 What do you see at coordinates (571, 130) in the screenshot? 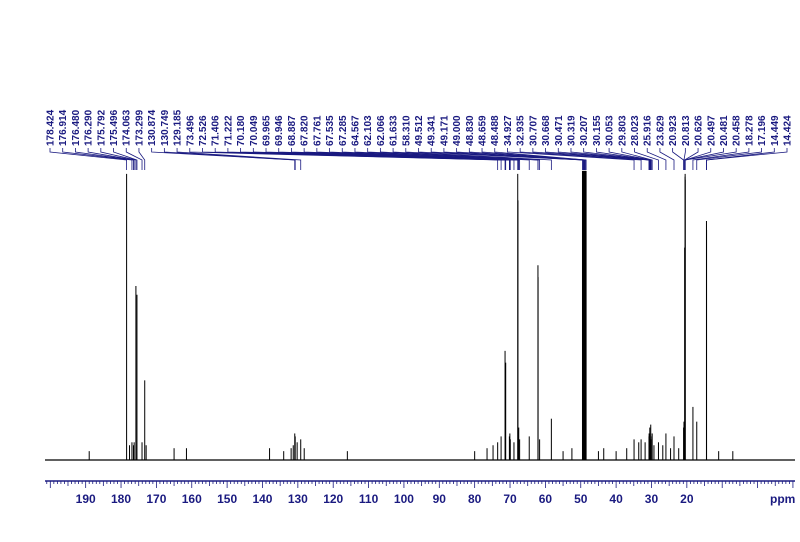
I see `peak-label: 30.319` at bounding box center [571, 130].